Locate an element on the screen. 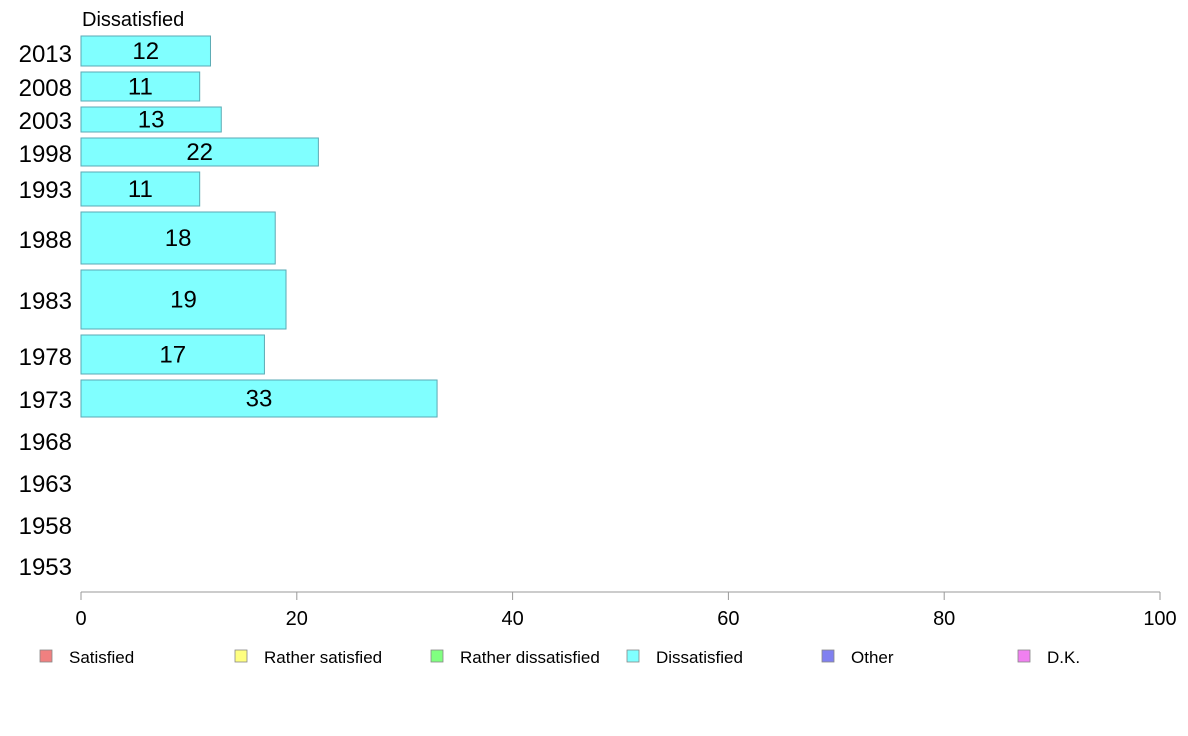 Image resolution: width=1188 pixels, height=736 pixels. y-tick-label: 1983 is located at coordinates (45, 301).